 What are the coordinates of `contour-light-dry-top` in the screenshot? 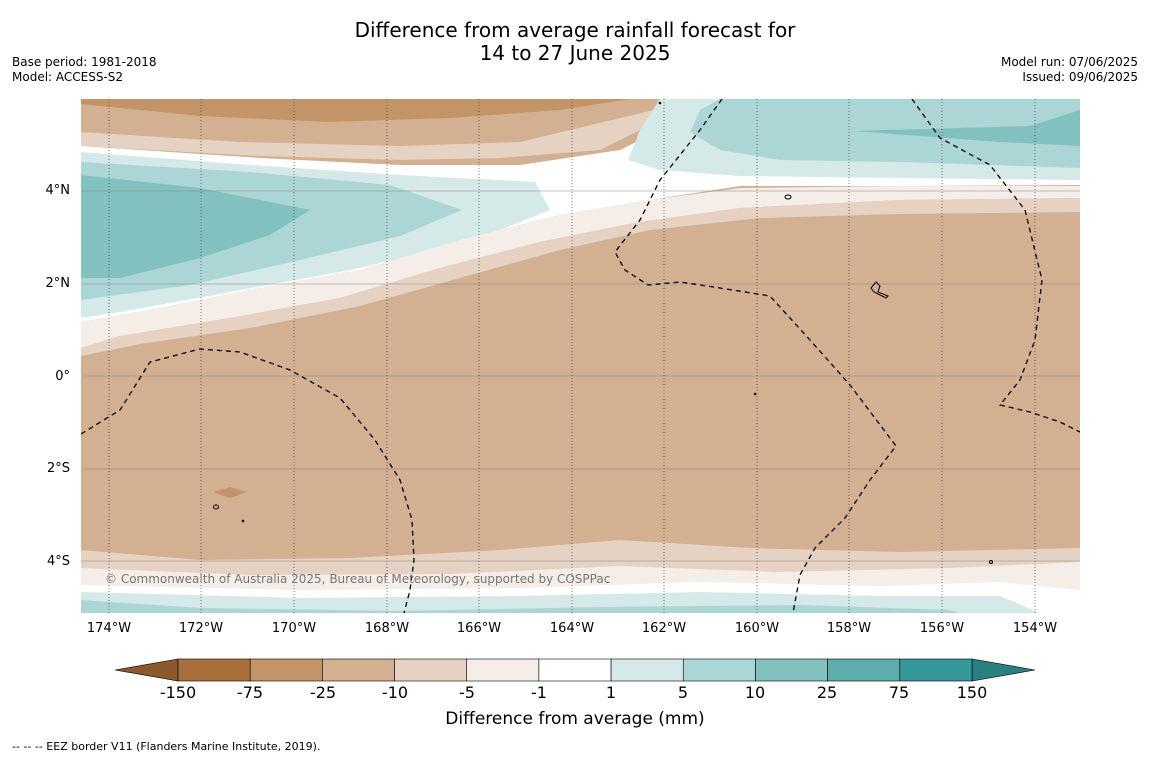 It's located at (580, 129).